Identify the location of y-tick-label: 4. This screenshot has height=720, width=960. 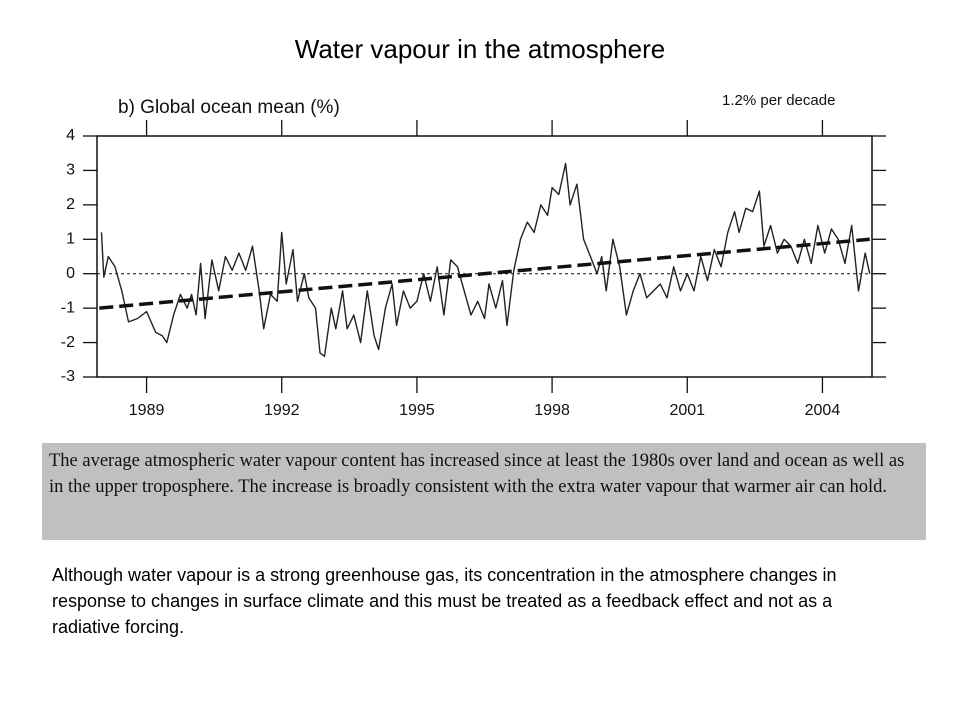
(70, 135).